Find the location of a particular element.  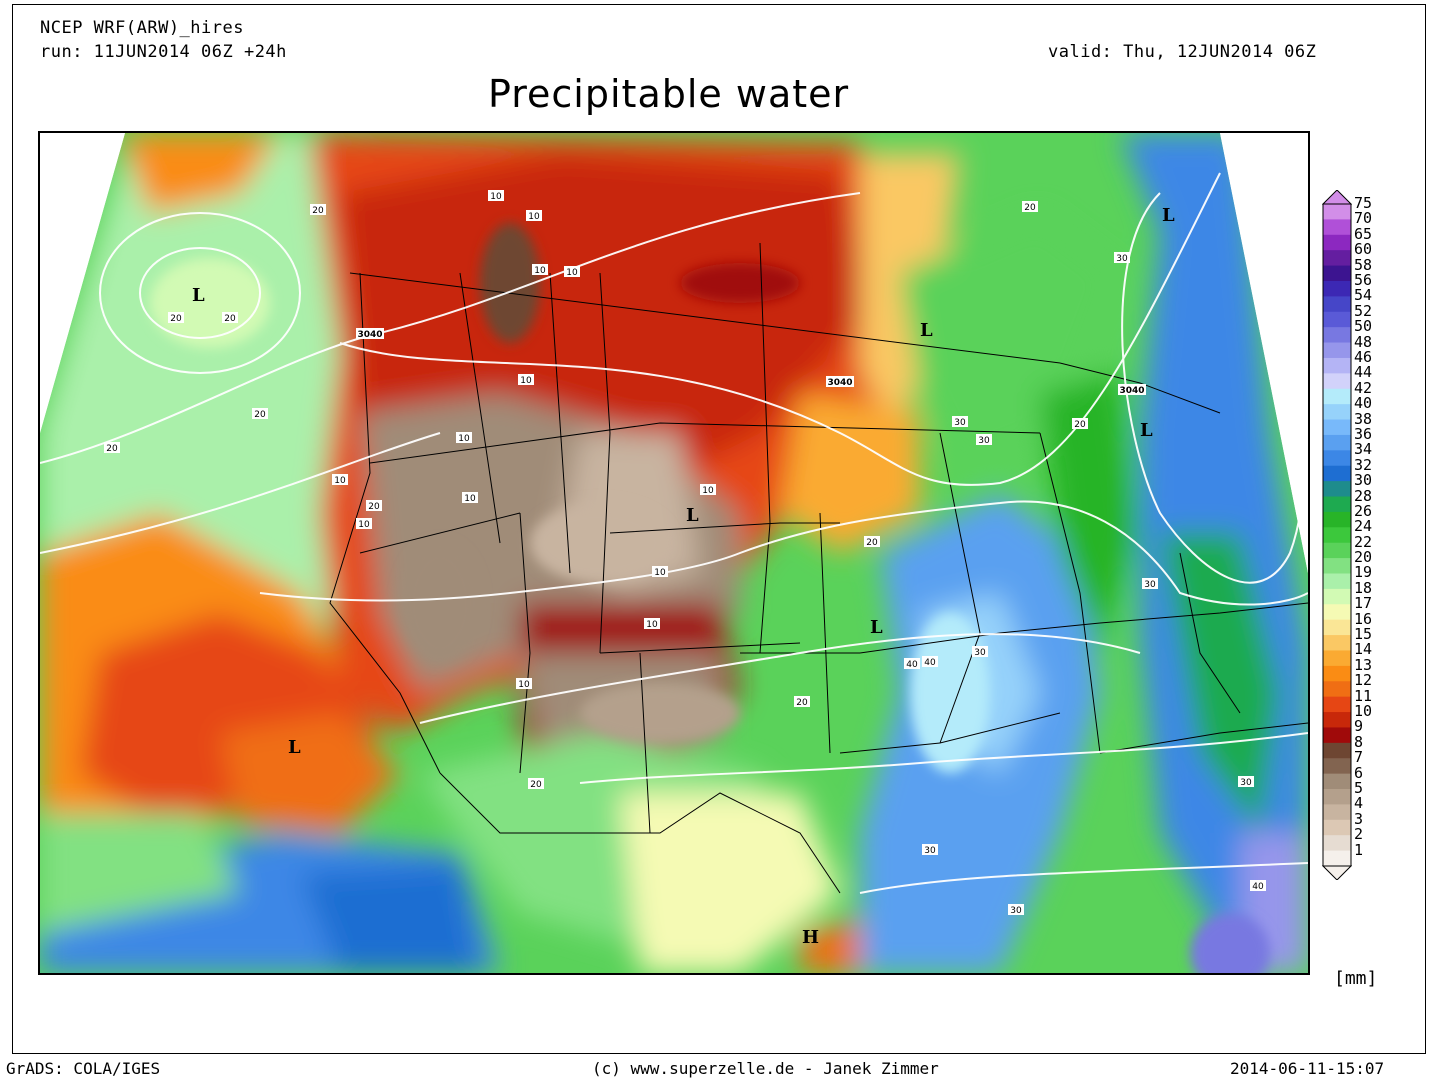

contour-label: 3040 is located at coordinates (839, 383).